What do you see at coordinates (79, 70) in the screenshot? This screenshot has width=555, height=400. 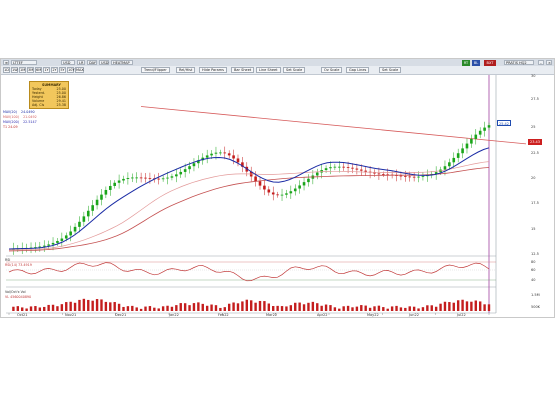 I see `timeframe-max-button: MAX` at bounding box center [79, 70].